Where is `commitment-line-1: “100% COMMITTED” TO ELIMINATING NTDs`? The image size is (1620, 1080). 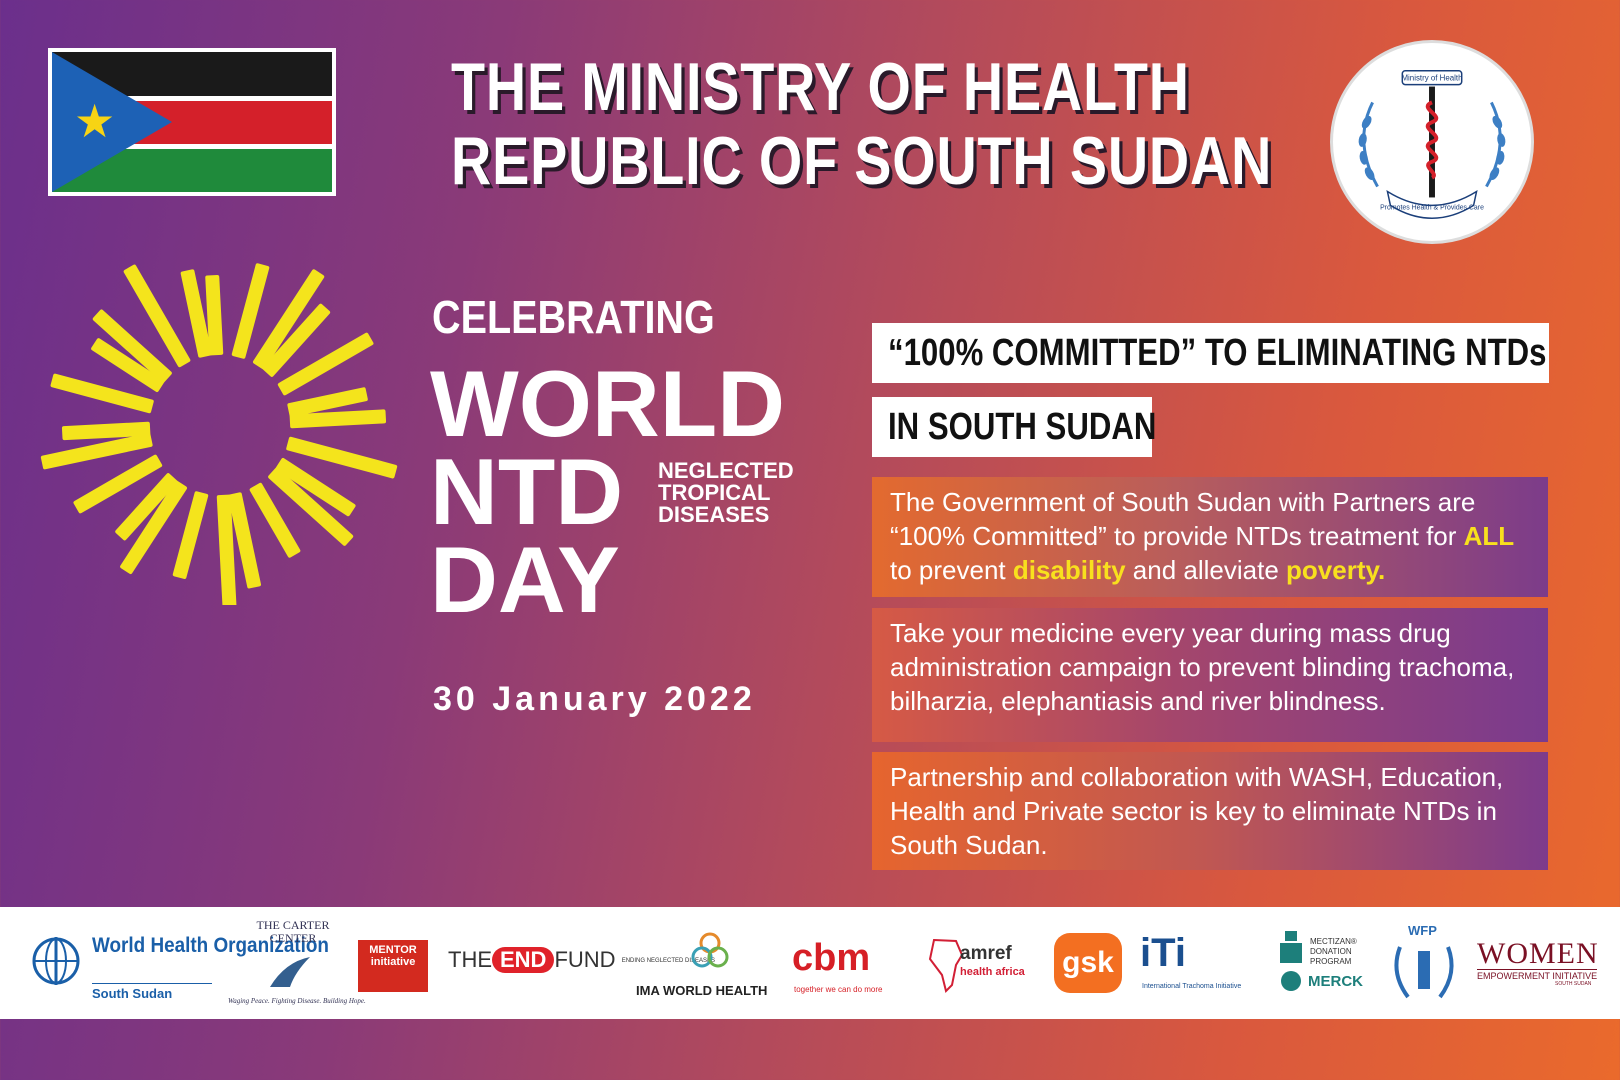 commitment-line-1: “100% COMMITTED” TO ELIMINATING NTDs is located at coordinates (1217, 353).